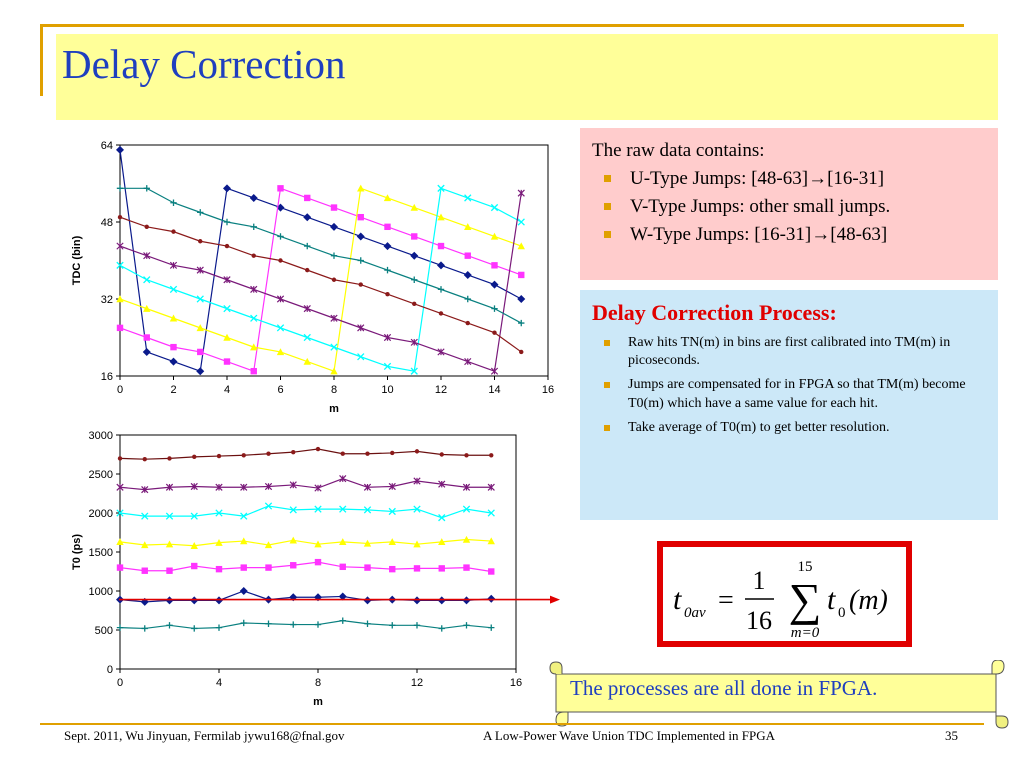  I want to click on x-tick-label: 4, so click(219, 683).